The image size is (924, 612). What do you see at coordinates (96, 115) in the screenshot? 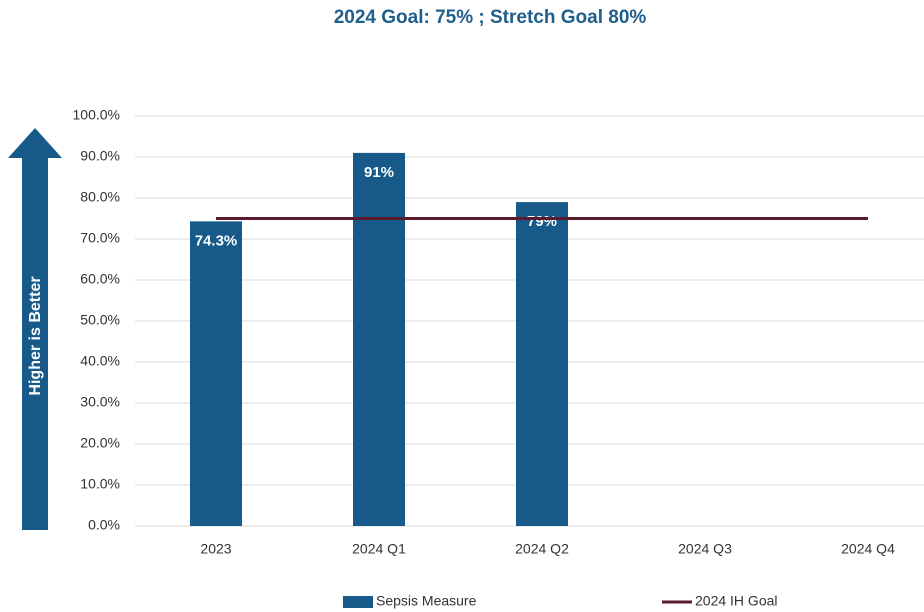
I see `y-tick-label: 100.0%` at bounding box center [96, 115].